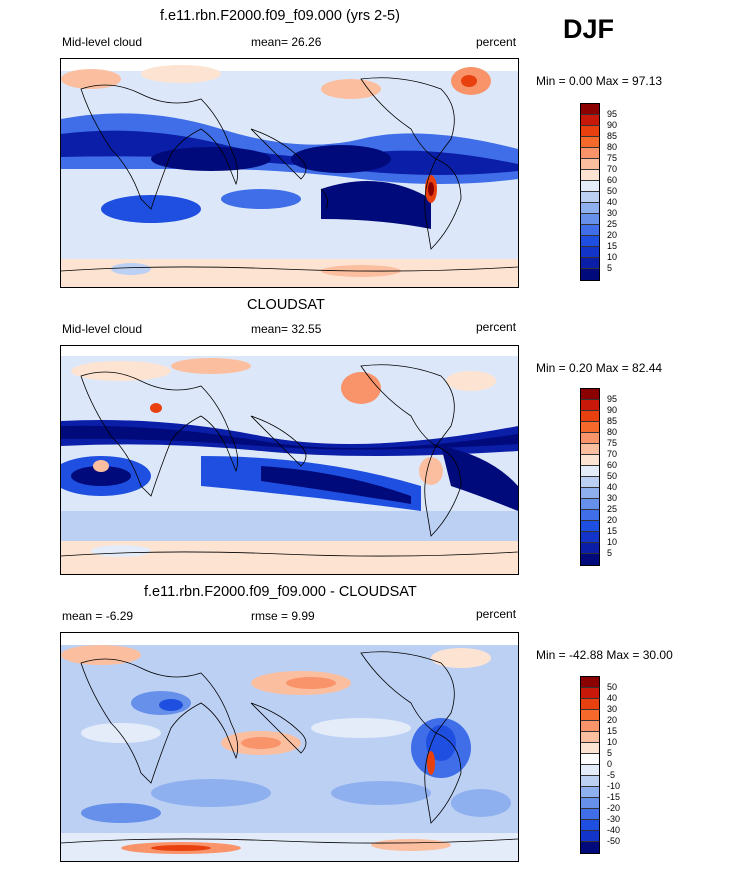 Image resolution: width=733 pixels, height=872 pixels. Describe the element at coordinates (286, 42) in the screenshot. I see `panel1-mean-label: mean= 26.26` at that location.